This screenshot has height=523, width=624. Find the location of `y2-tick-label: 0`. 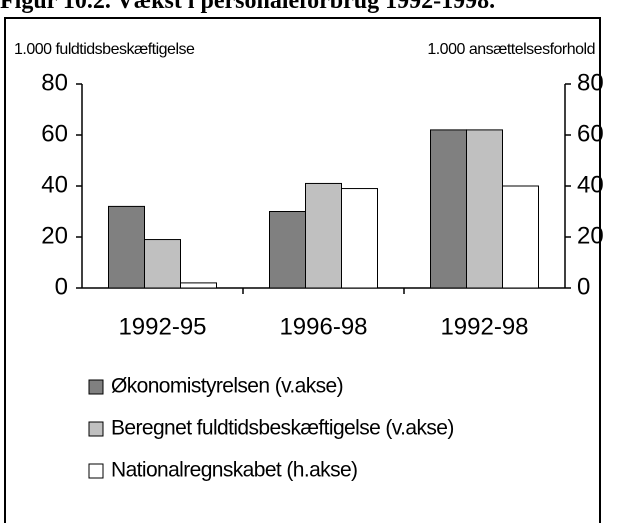

y2-tick-label: 0 is located at coordinates (583, 286).